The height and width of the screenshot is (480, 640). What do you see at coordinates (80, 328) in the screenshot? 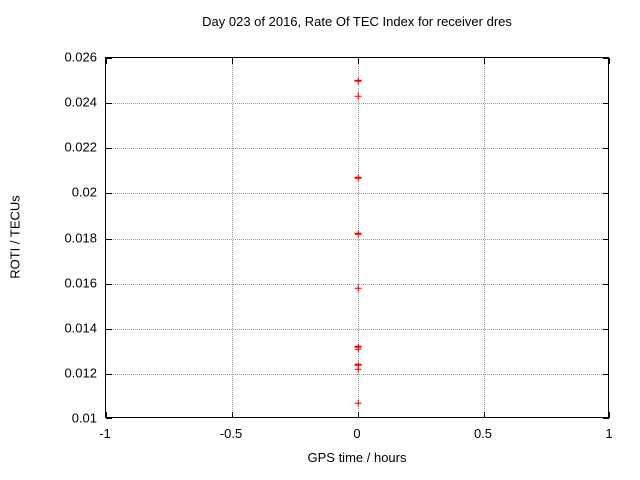
I see `y-tick-label: 0.014` at bounding box center [80, 328].